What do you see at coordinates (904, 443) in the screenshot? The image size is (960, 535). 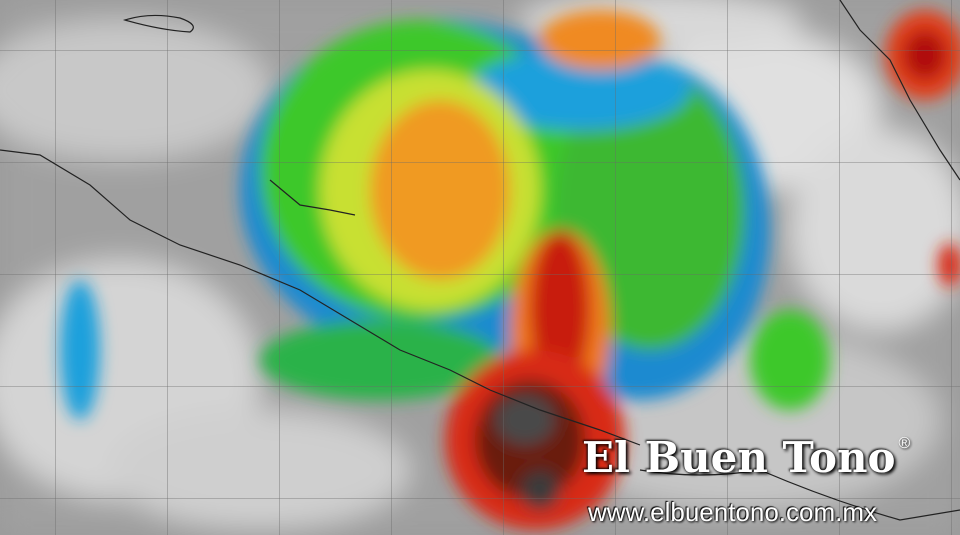 I see `registered-mark: ®` at bounding box center [904, 443].